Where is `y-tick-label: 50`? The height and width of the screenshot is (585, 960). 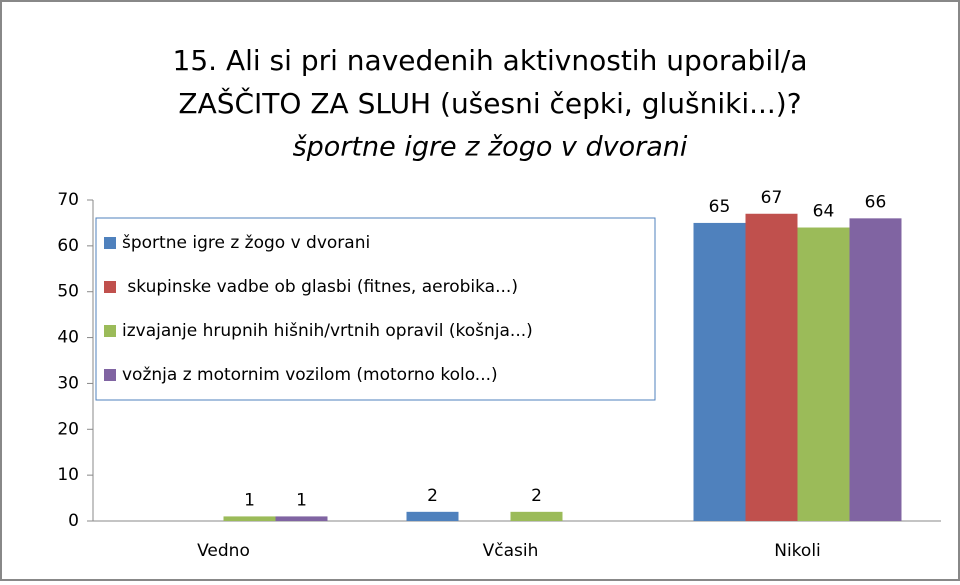
y-tick-label: 50 is located at coordinates (68, 292).